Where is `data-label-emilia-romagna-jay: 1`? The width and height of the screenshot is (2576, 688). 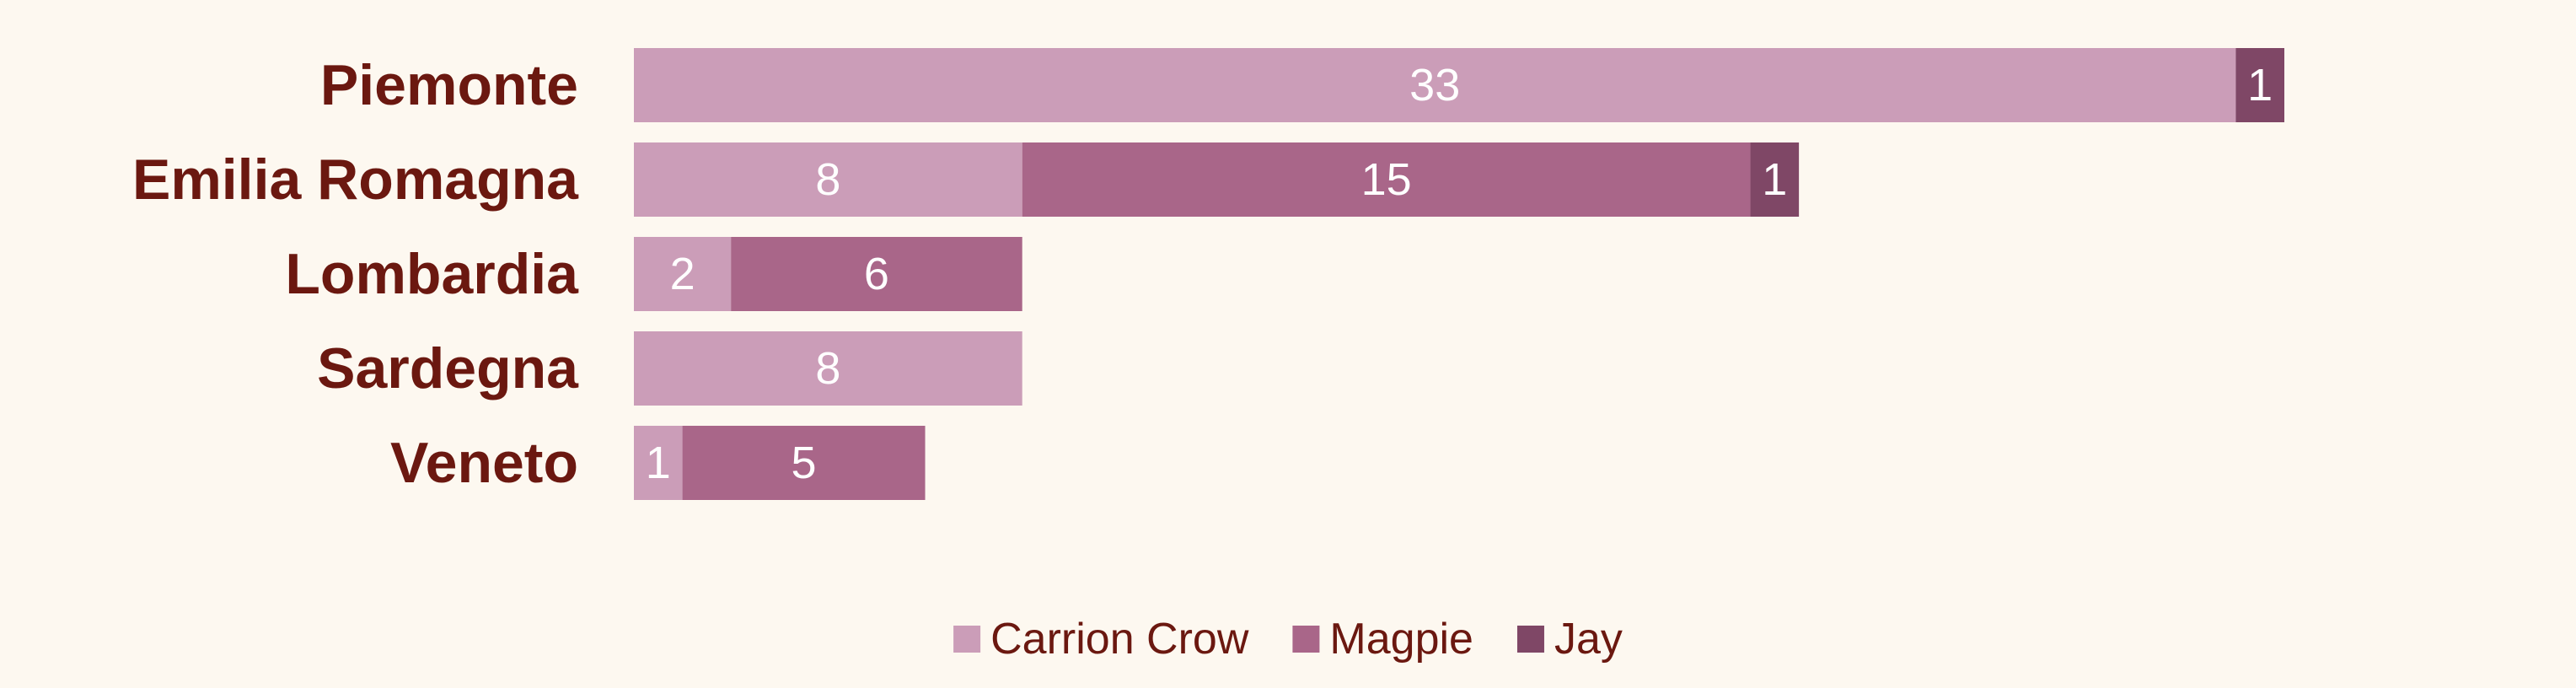
data-label-emilia-romagna-jay: 1 is located at coordinates (1774, 180).